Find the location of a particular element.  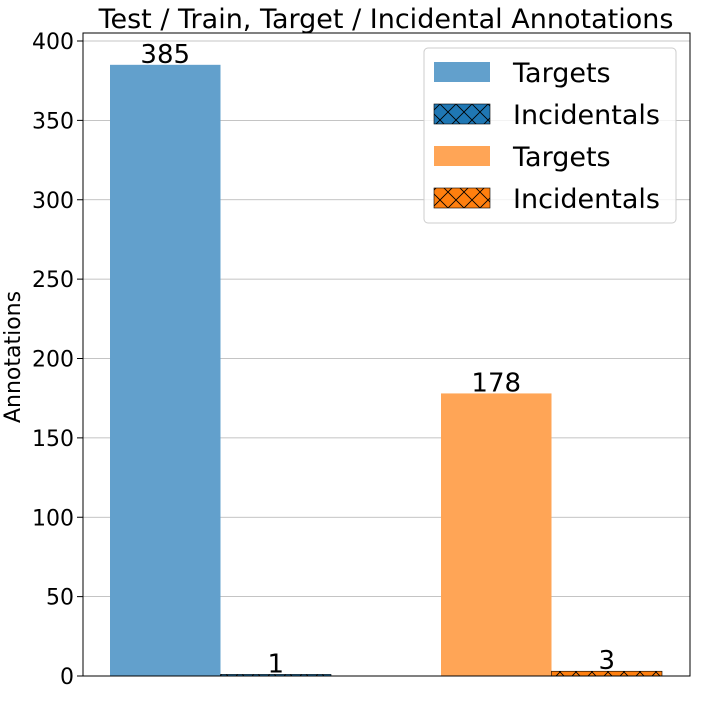

data-label: 178 is located at coordinates (496, 383).